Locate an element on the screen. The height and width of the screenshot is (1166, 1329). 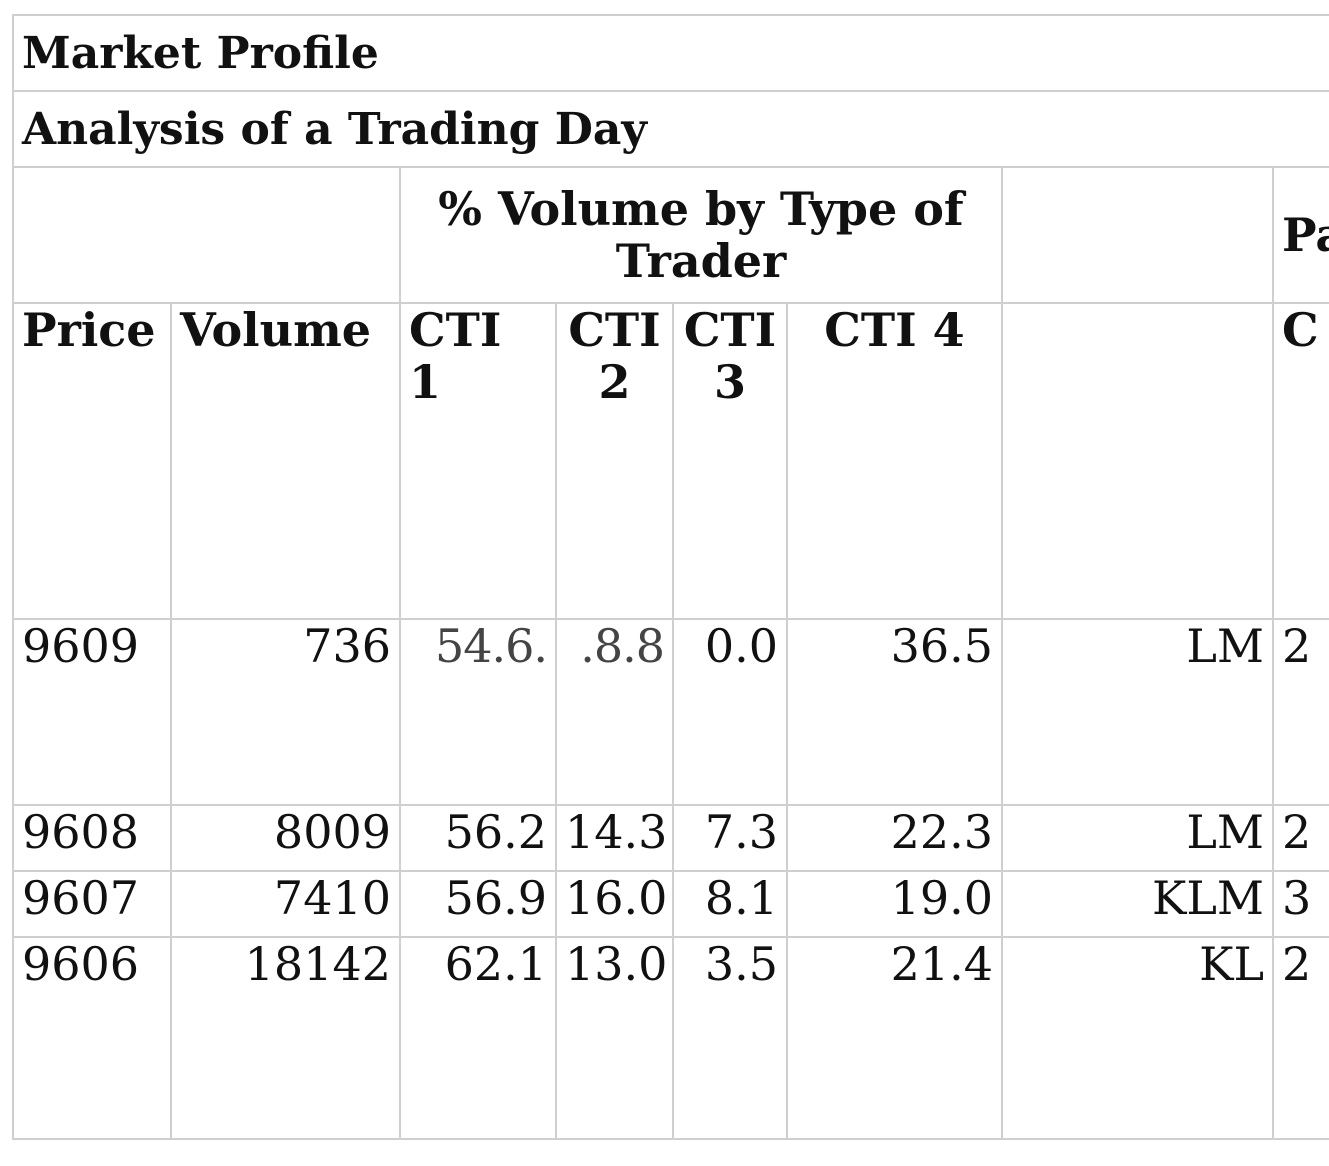
cell-cti1: 56.9 is located at coordinates (478, 904).